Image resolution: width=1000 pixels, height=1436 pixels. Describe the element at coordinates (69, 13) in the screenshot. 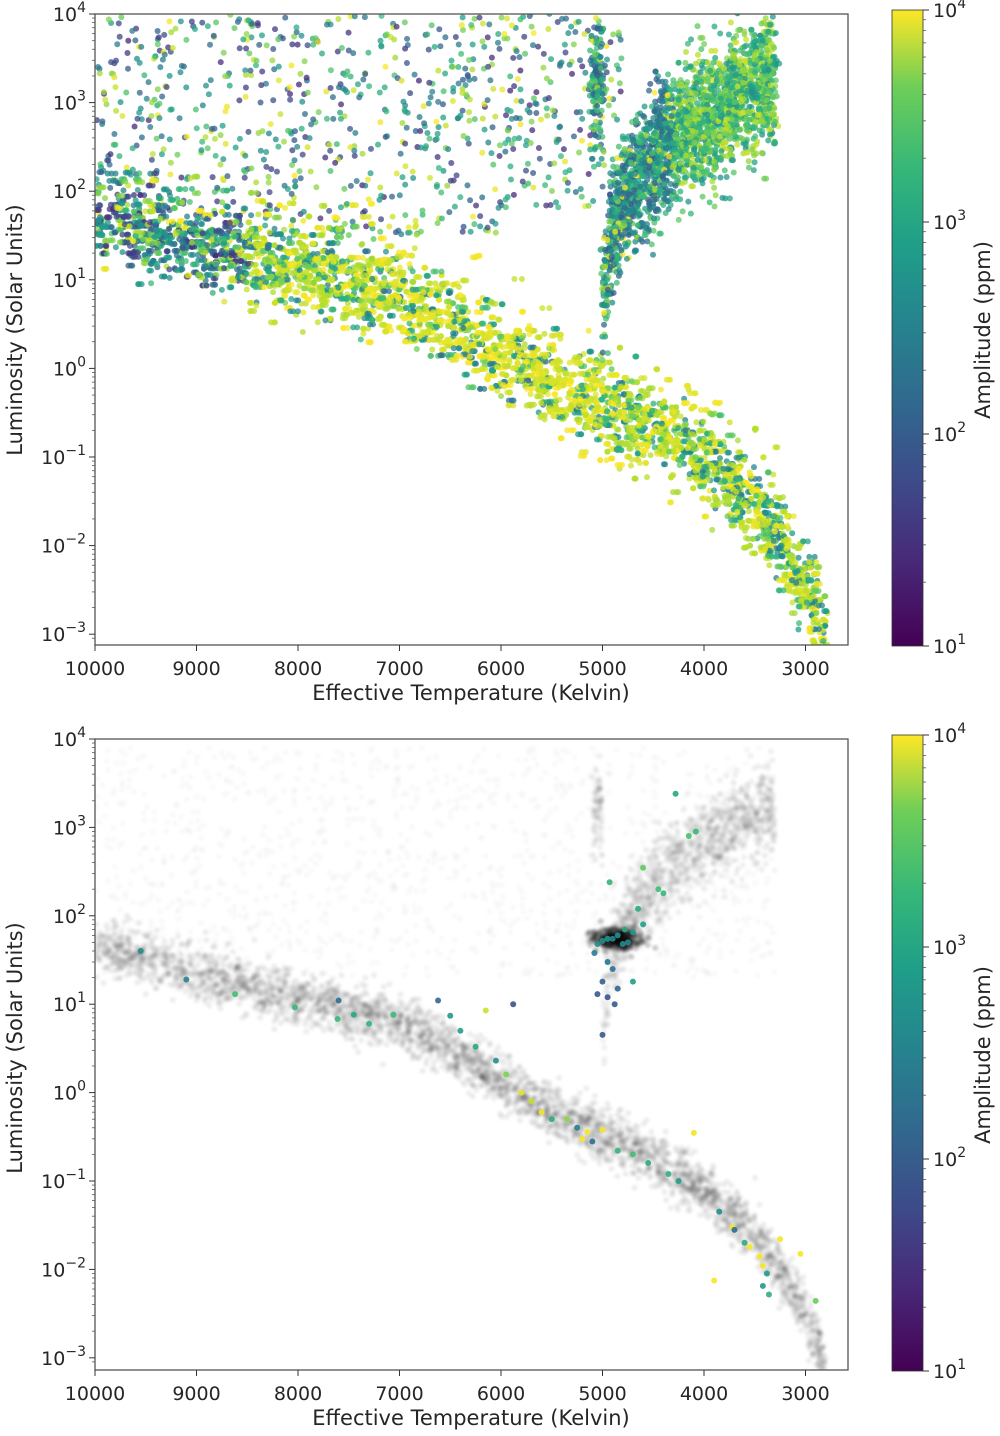

I see `y-tick-label: 10⁴` at that location.